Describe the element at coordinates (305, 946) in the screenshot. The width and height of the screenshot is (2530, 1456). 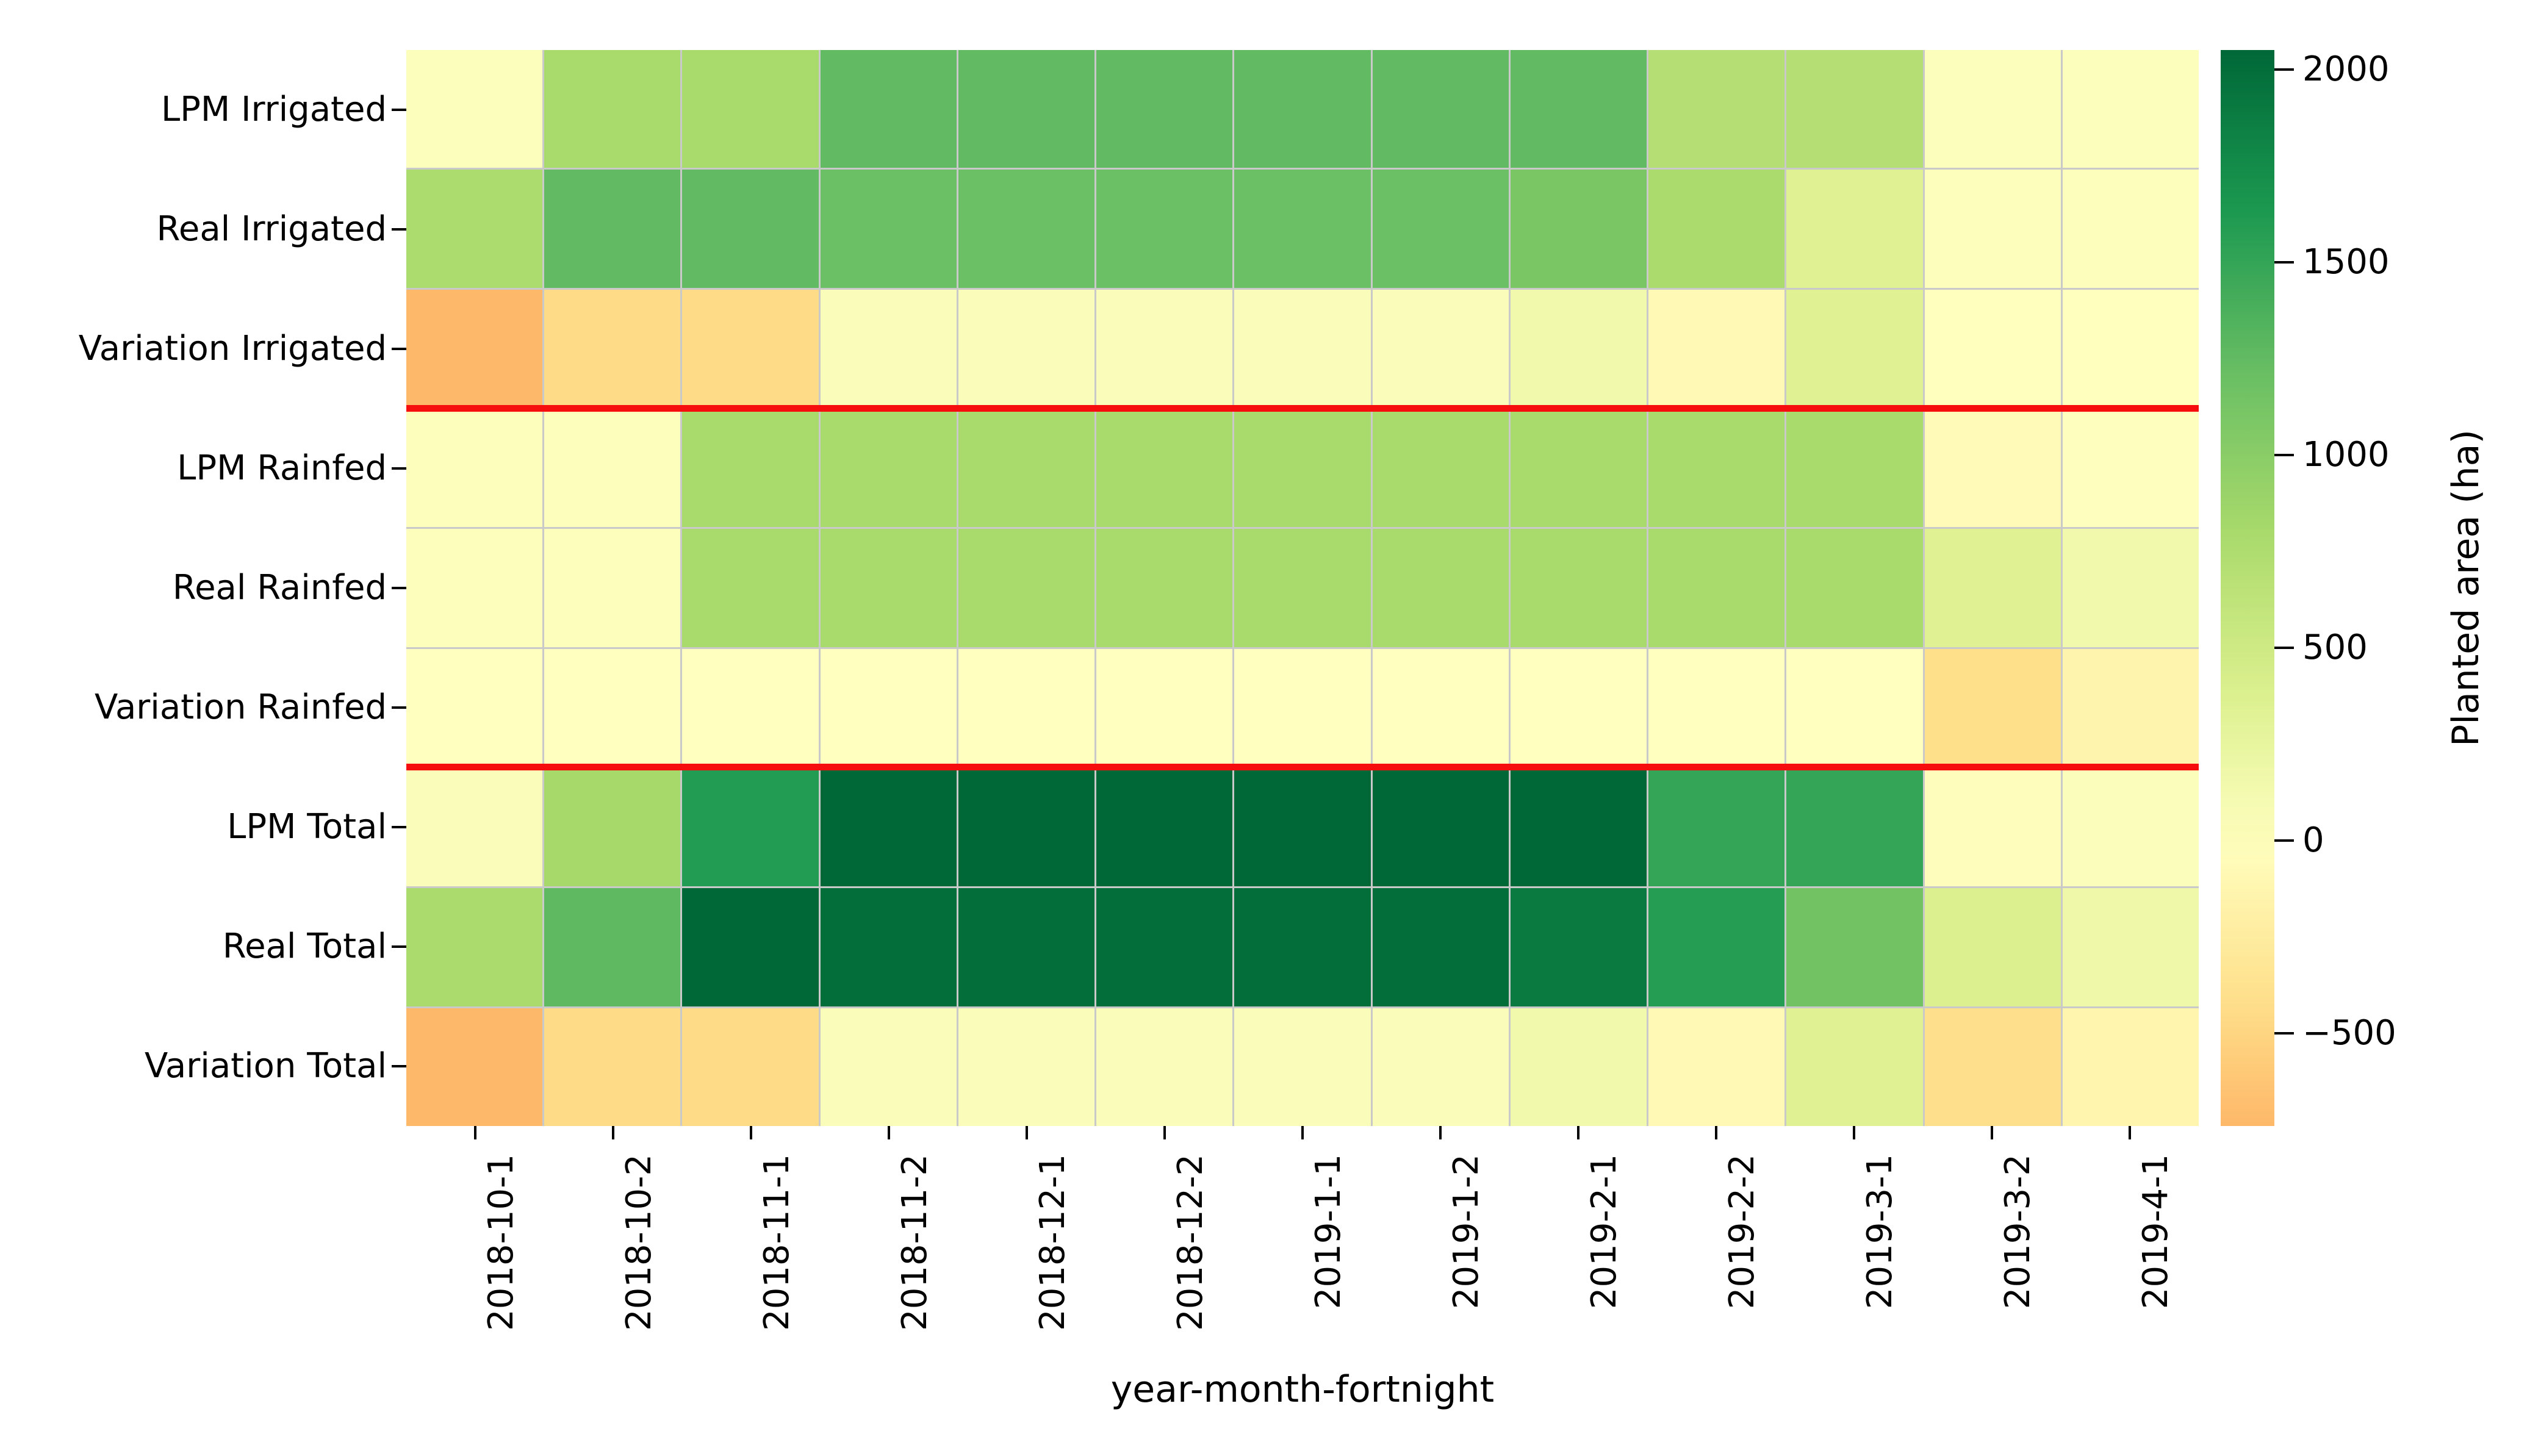
I see `y-tick-label: Real Total` at that location.